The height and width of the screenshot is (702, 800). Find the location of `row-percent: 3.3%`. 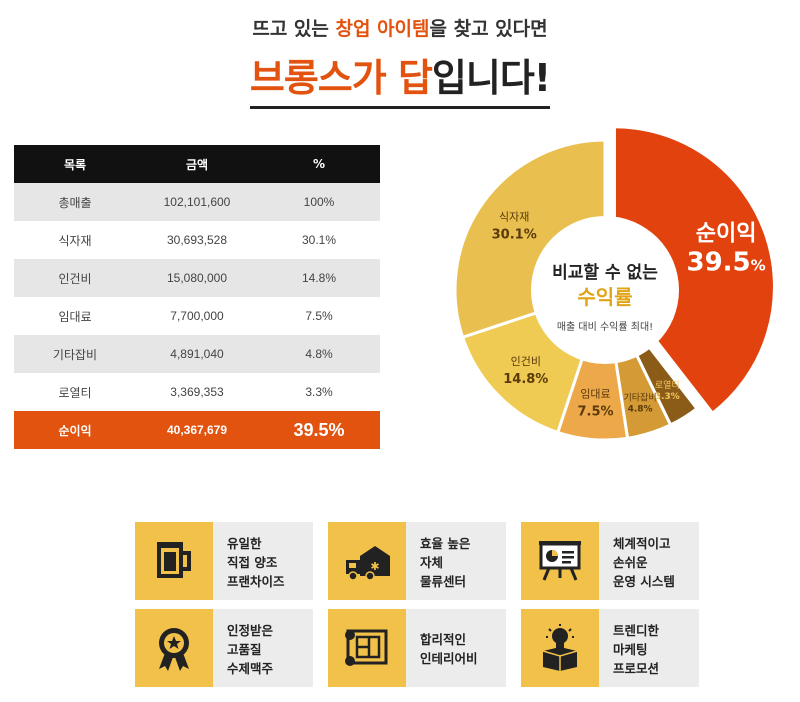

row-percent: 3.3% is located at coordinates (319, 392).